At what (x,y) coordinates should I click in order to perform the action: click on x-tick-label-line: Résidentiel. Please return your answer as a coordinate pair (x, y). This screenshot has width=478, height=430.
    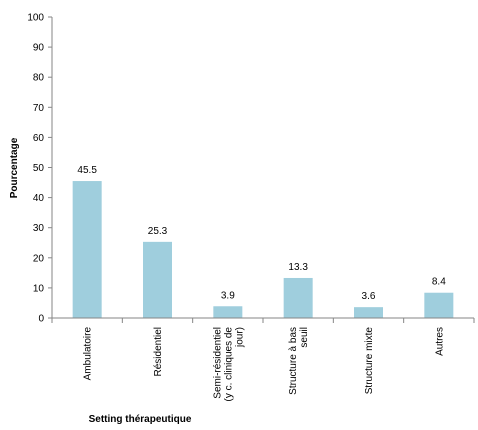
    Looking at the image, I should click on (158, 351).